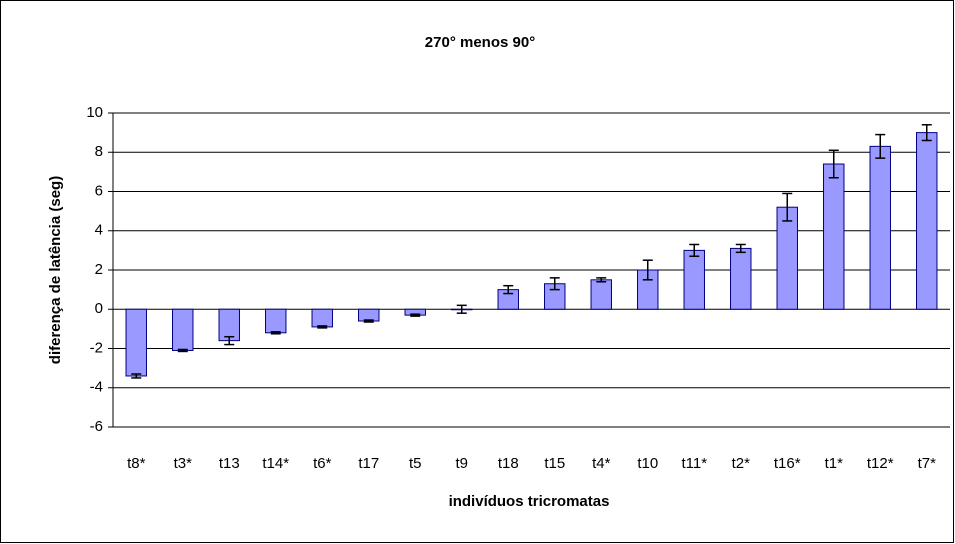 Image resolution: width=955 pixels, height=544 pixels. What do you see at coordinates (96, 426) in the screenshot?
I see `y-tick-label: -6` at bounding box center [96, 426].